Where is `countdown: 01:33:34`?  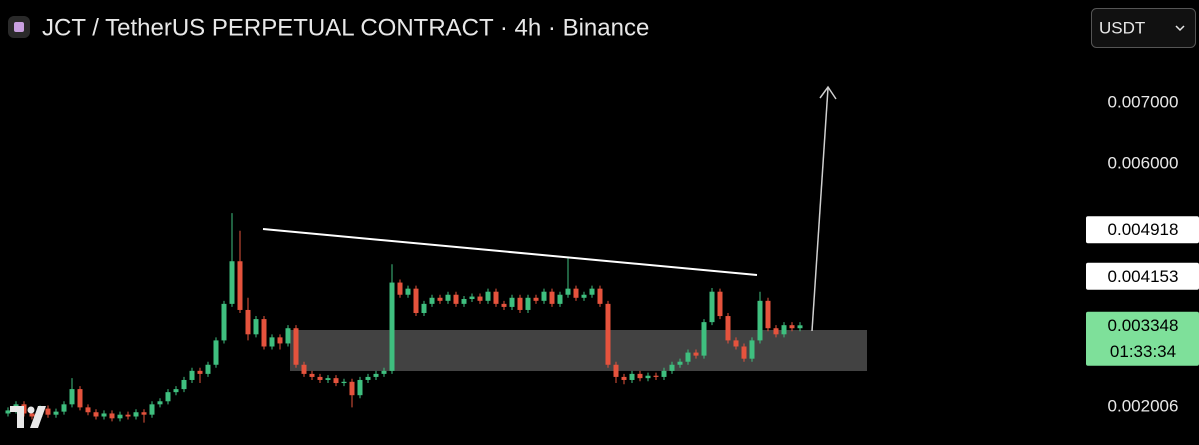
countdown: 01:33:34 is located at coordinates (1143, 351).